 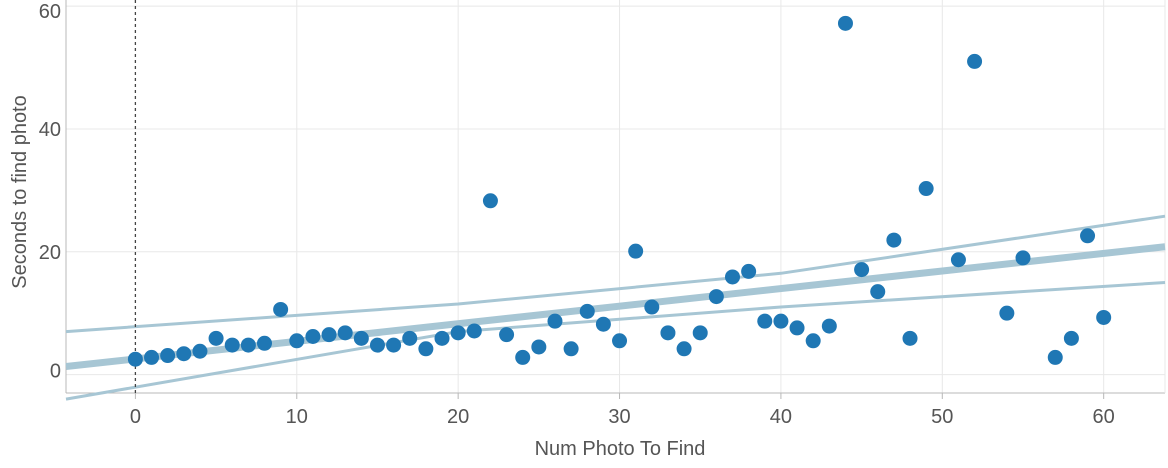 What do you see at coordinates (135, 417) in the screenshot?
I see `x-tick-label: 0` at bounding box center [135, 417].